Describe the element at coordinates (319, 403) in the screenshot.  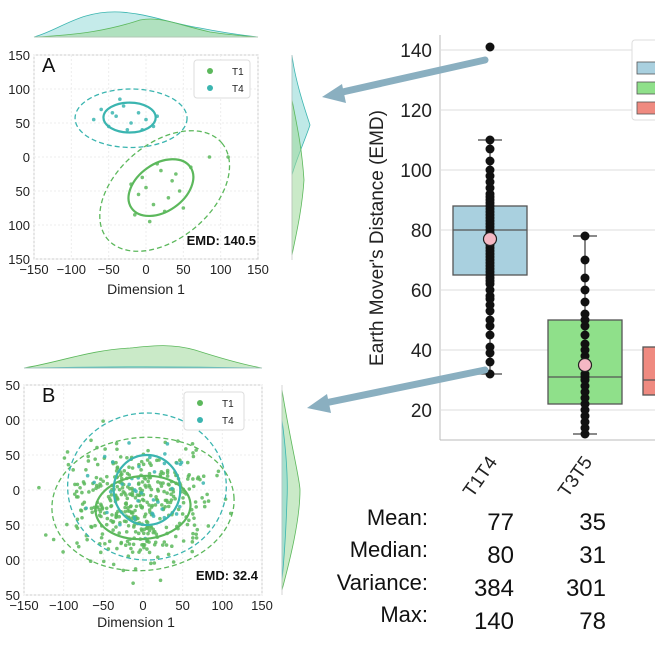
I see `arrow-b-head` at that location.